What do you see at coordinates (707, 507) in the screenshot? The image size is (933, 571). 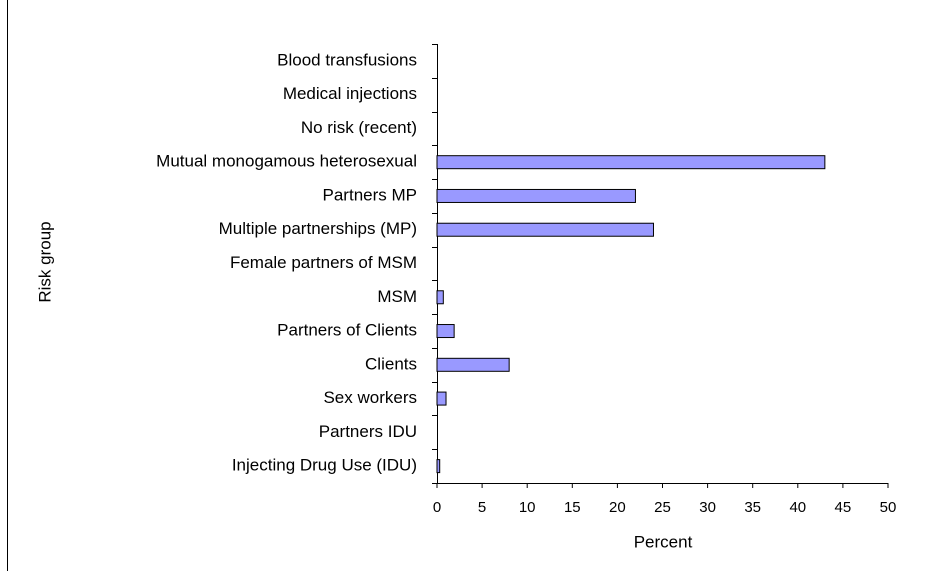 I see `x-tick-label: 30` at bounding box center [707, 507].